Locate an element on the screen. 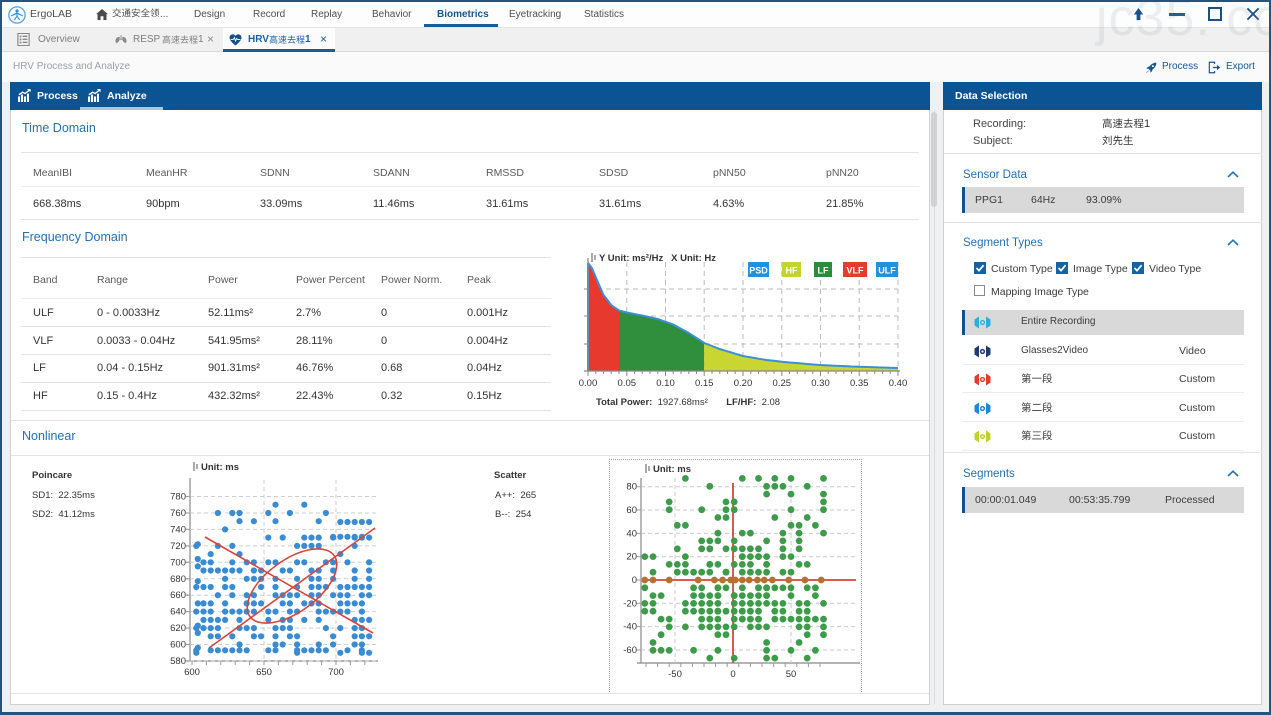 The height and width of the screenshot is (715, 1271). svg-text: 50 is located at coordinates (791, 674).